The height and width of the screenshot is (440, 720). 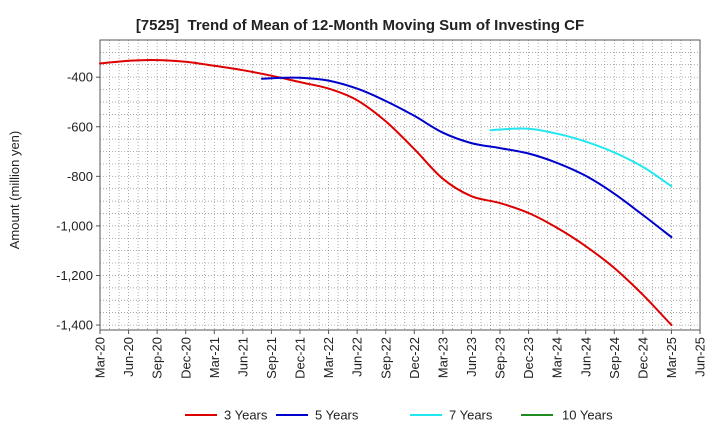 What do you see at coordinates (100, 357) in the screenshot?
I see `x-tick-label: Mar-20` at bounding box center [100, 357].